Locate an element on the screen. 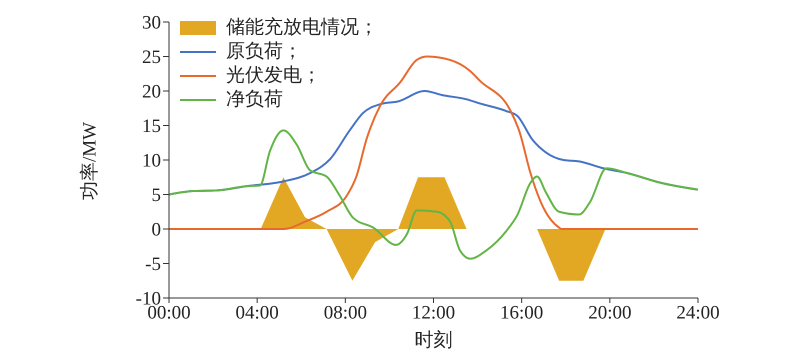 The image size is (800, 362). y-tick-label: 15 is located at coordinates (151, 127).